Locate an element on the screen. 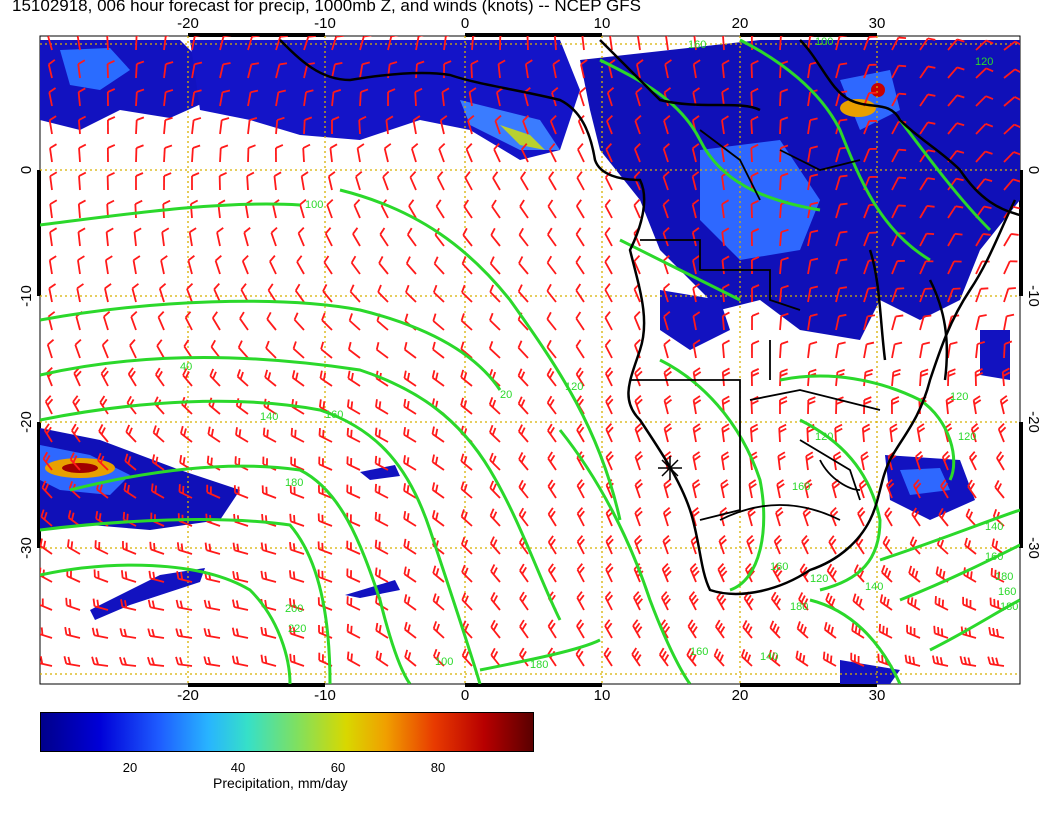 The width and height of the screenshot is (1056, 816). lat-label: -30 is located at coordinates (1033, 548).